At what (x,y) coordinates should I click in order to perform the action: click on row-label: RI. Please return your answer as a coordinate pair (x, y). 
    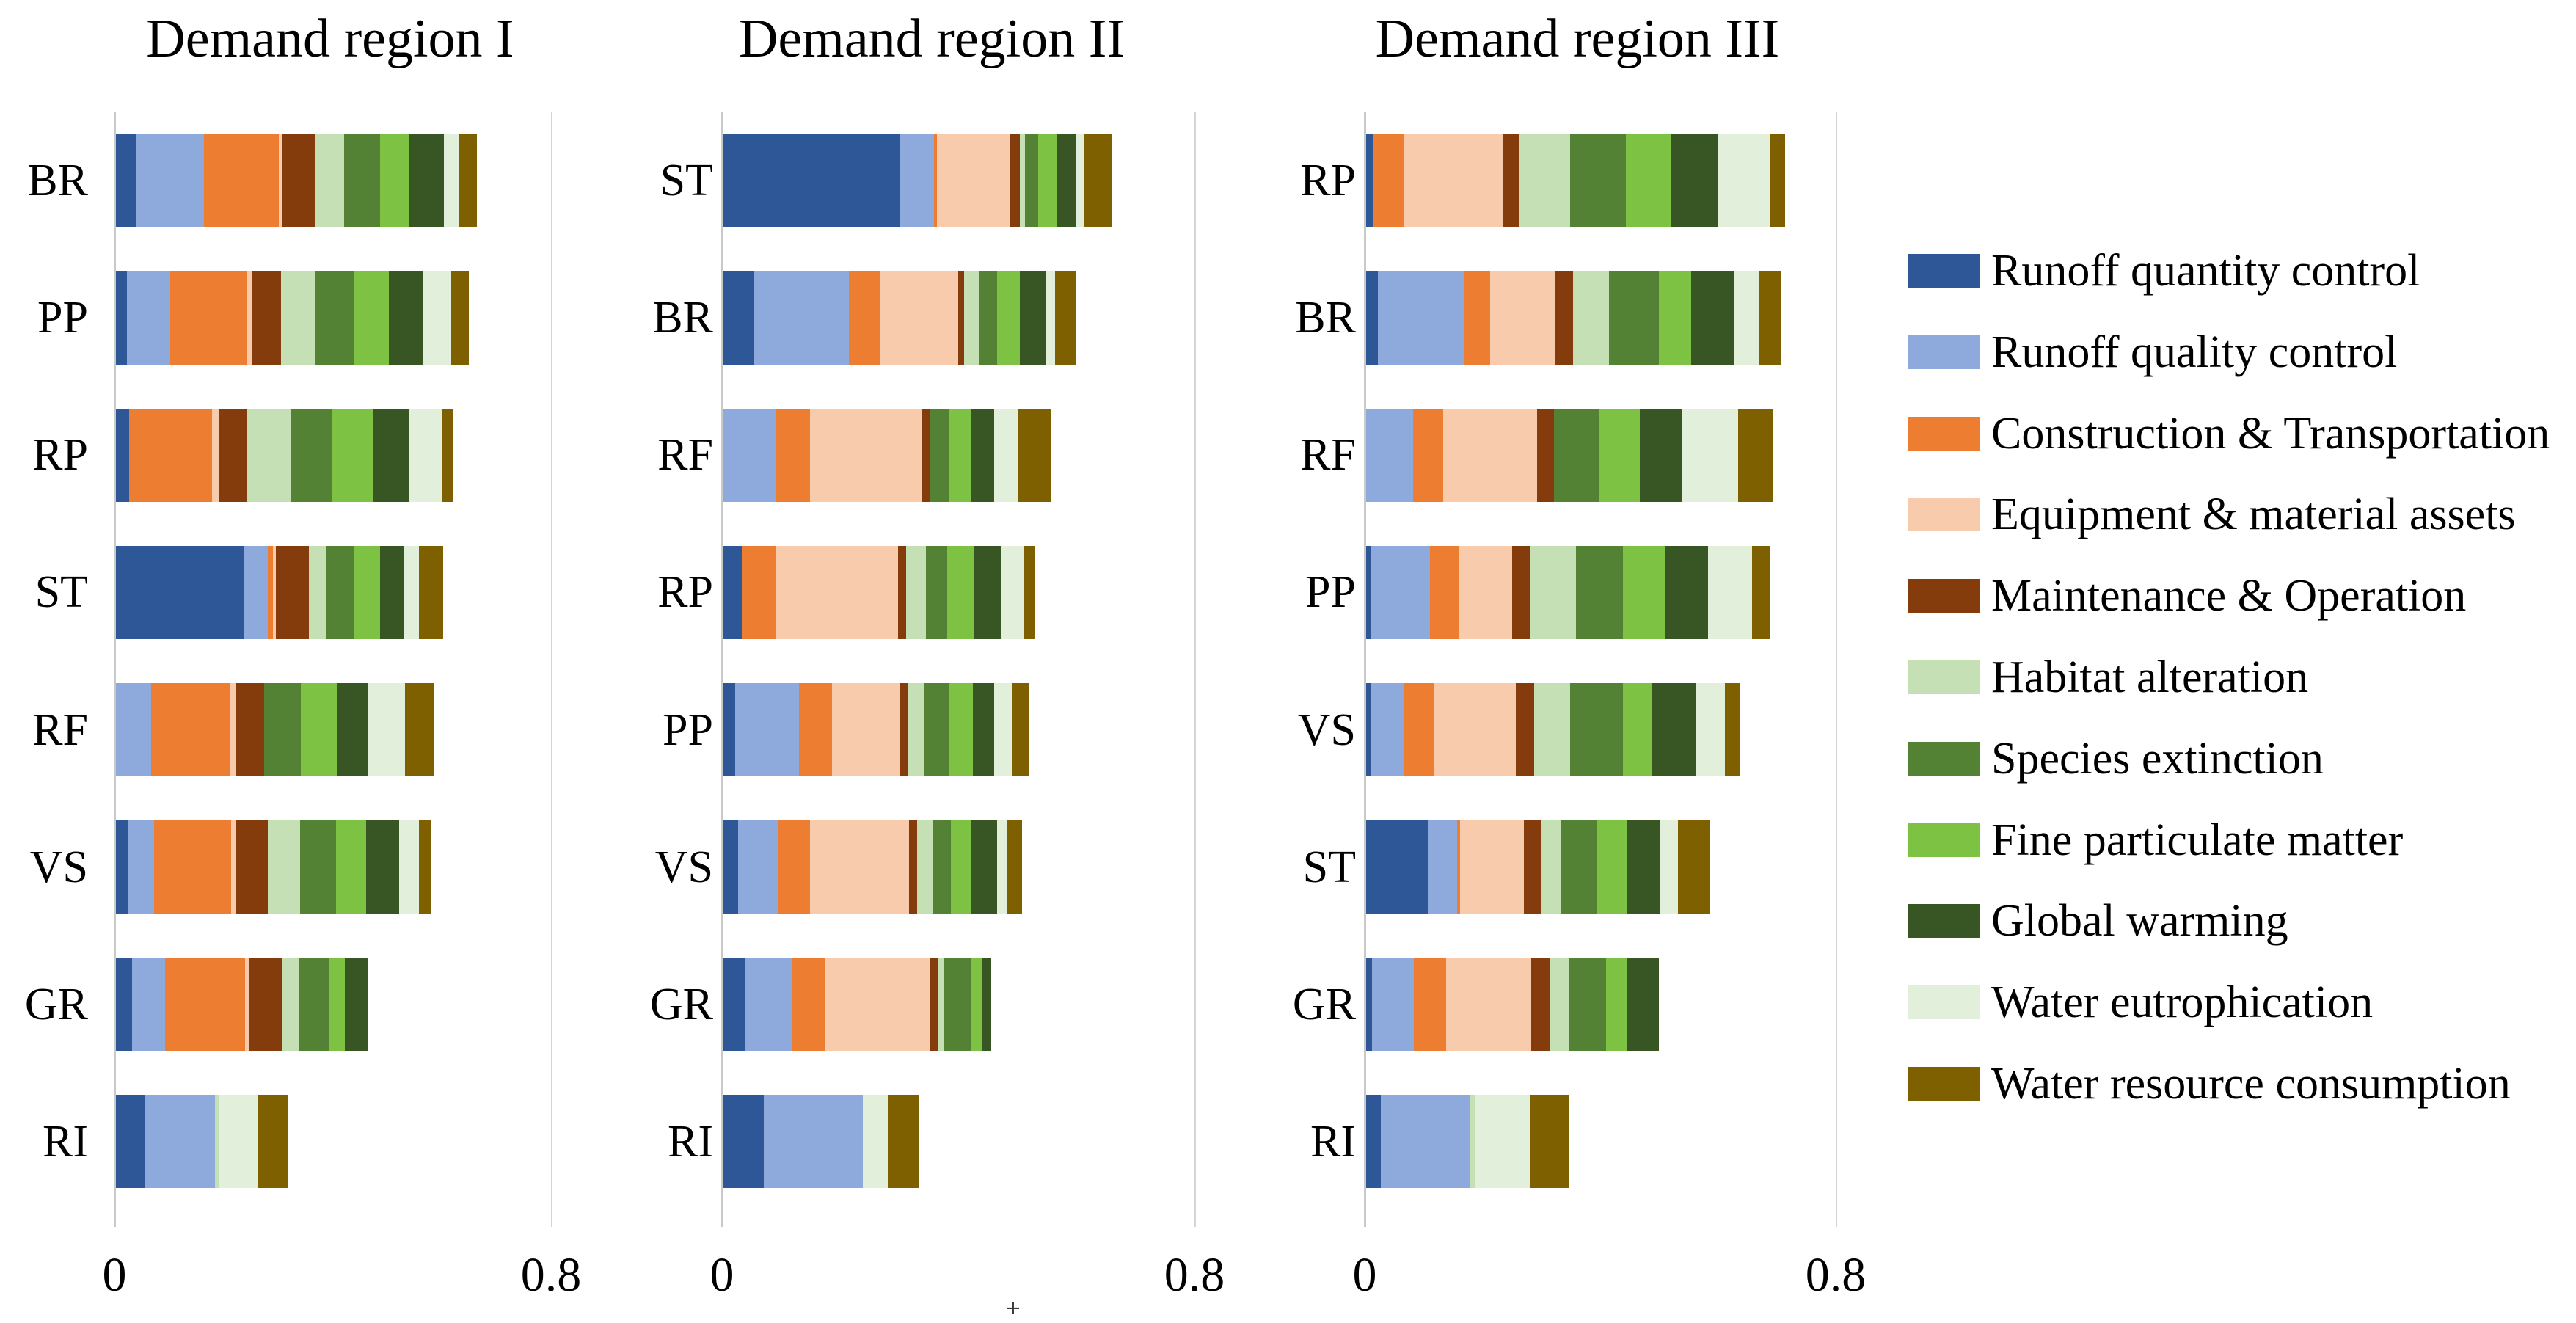
    Looking at the image, I should click on (65, 1142).